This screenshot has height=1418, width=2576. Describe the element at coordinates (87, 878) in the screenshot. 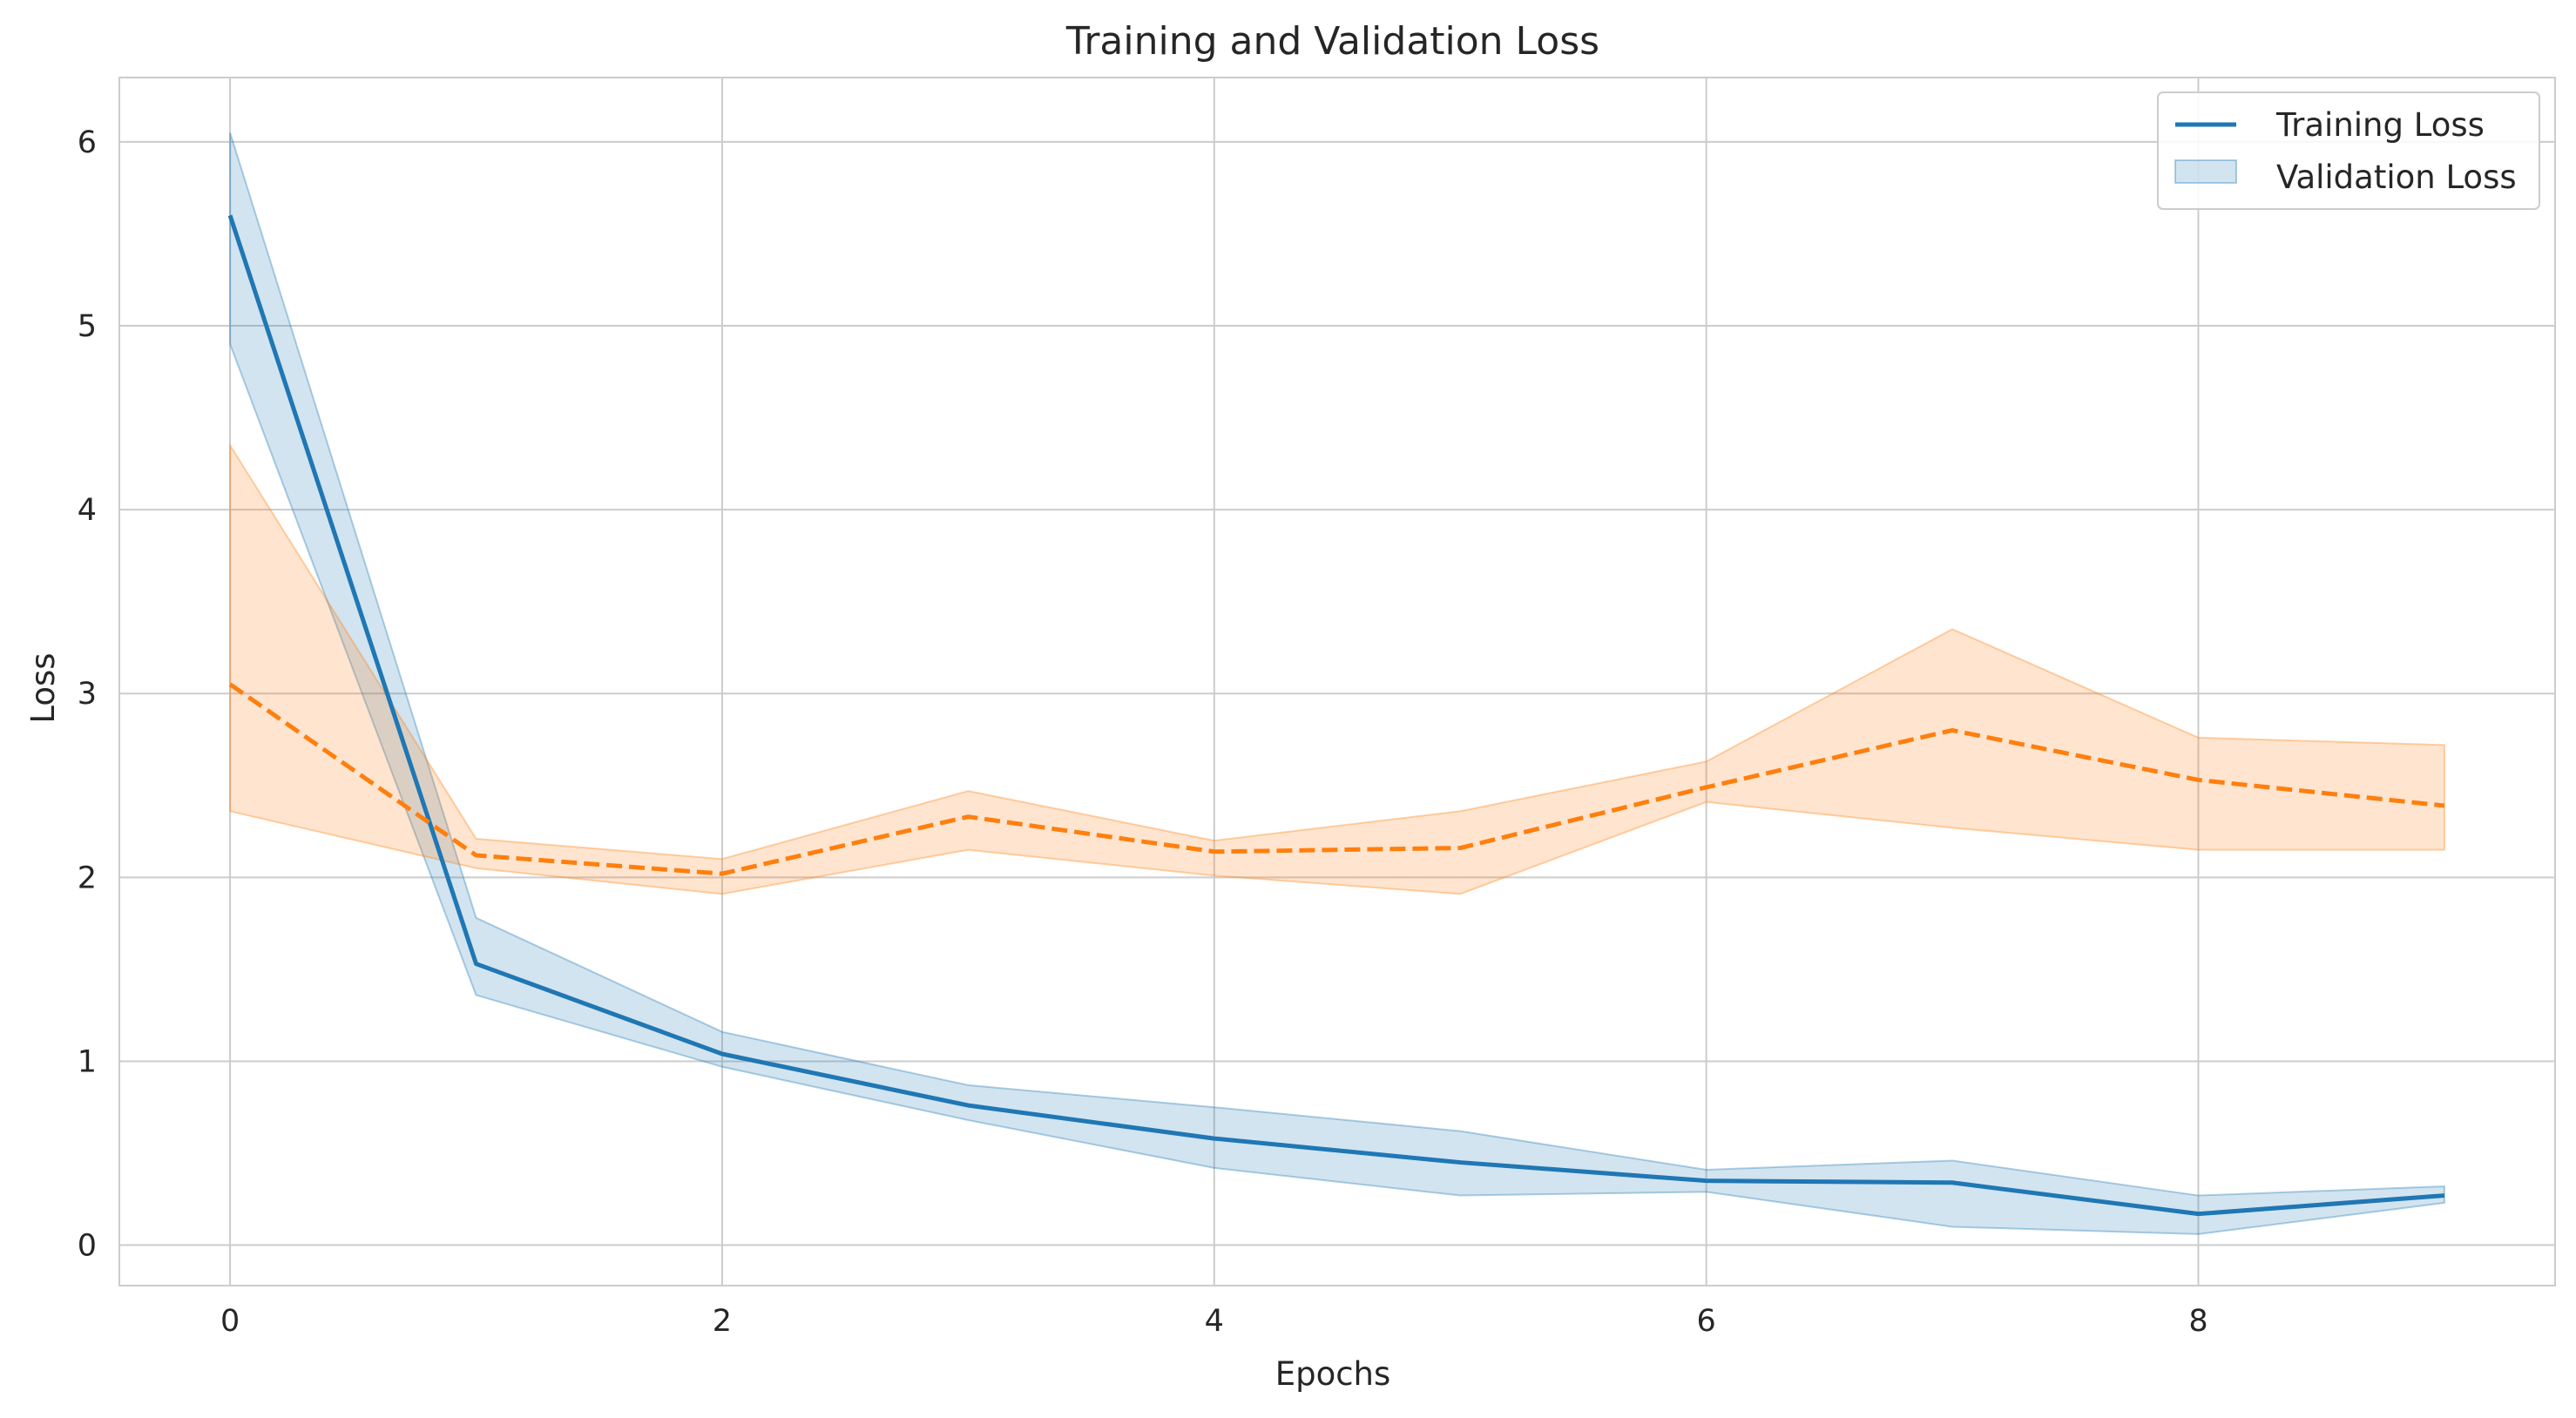

I see `y-tick-label: 2` at that location.